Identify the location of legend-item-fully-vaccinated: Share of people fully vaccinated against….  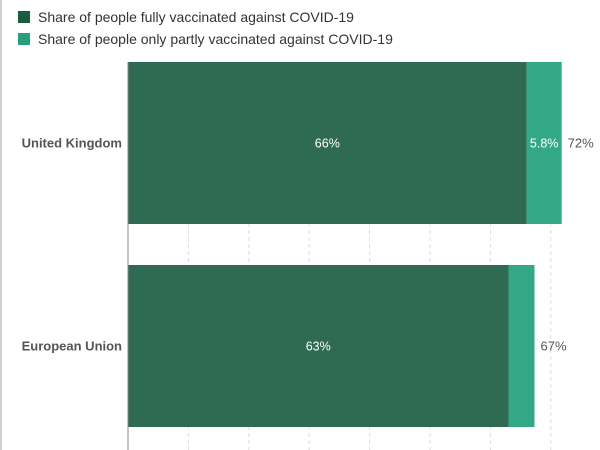
(205, 17).